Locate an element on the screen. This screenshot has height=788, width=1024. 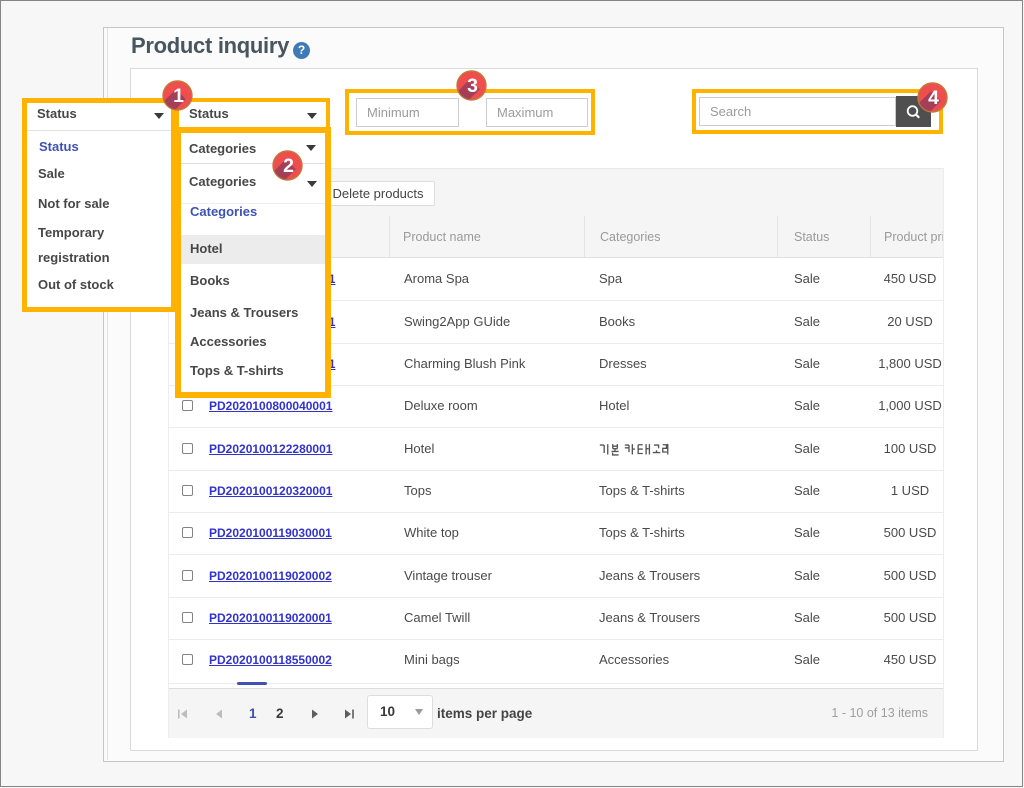
svg-text: 3 is located at coordinates (472, 86).